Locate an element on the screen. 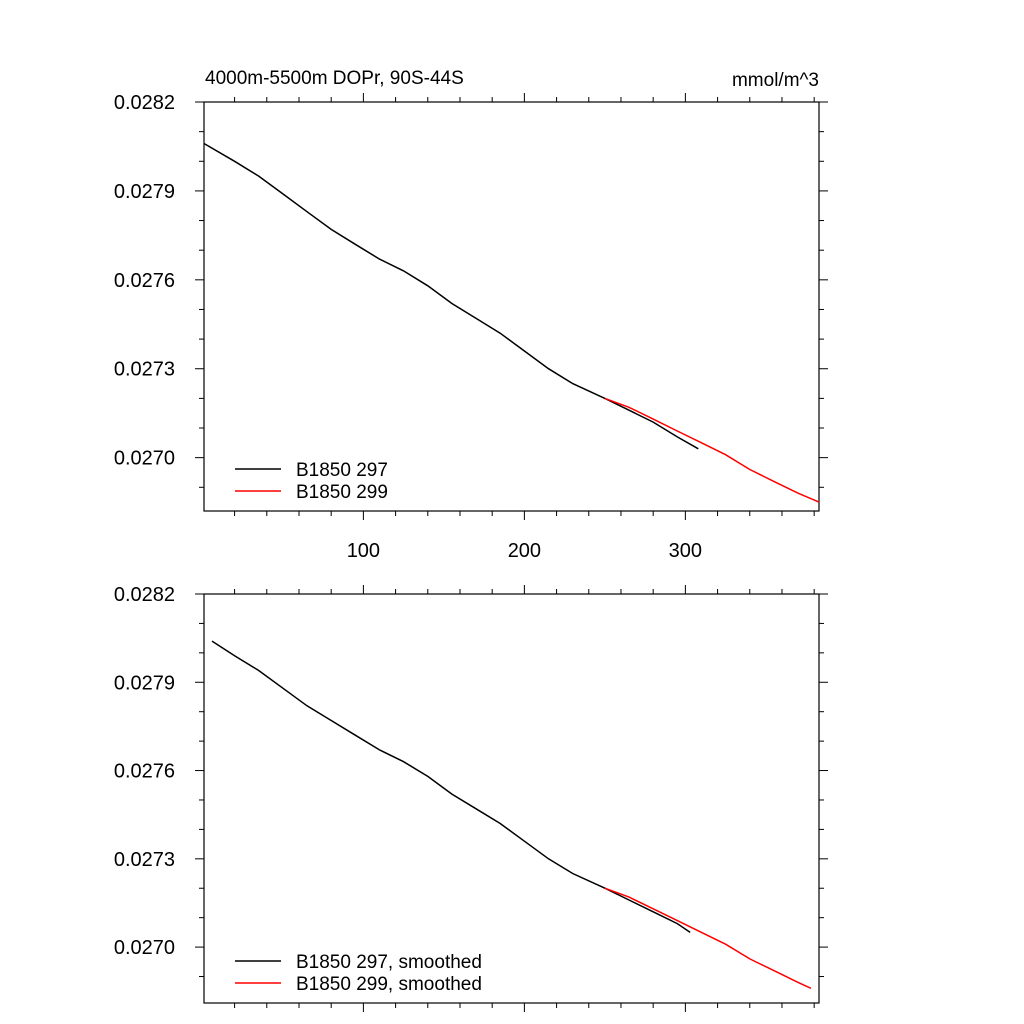 Image resolution: width=1024 pixels, height=1024 pixels. legend: B1850 297 B1850 299 is located at coordinates (311, 481).